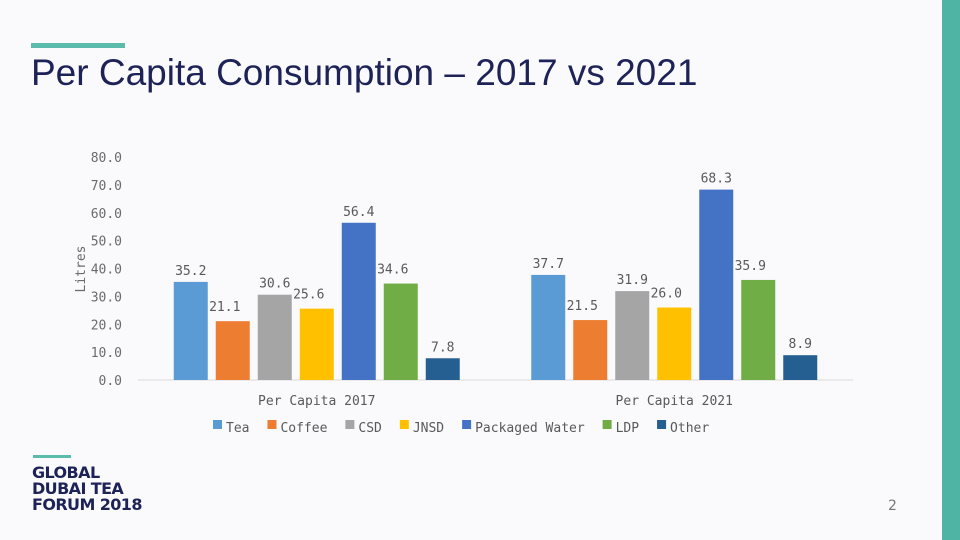 The width and height of the screenshot is (960, 540). Describe the element at coordinates (442, 347) in the screenshot. I see `data-label: 7.8` at that location.